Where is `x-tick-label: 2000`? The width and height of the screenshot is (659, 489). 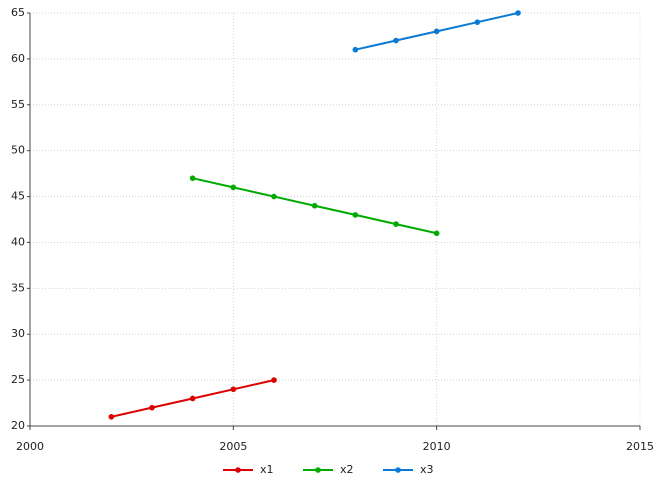 x-tick-label: 2000 is located at coordinates (30, 446).